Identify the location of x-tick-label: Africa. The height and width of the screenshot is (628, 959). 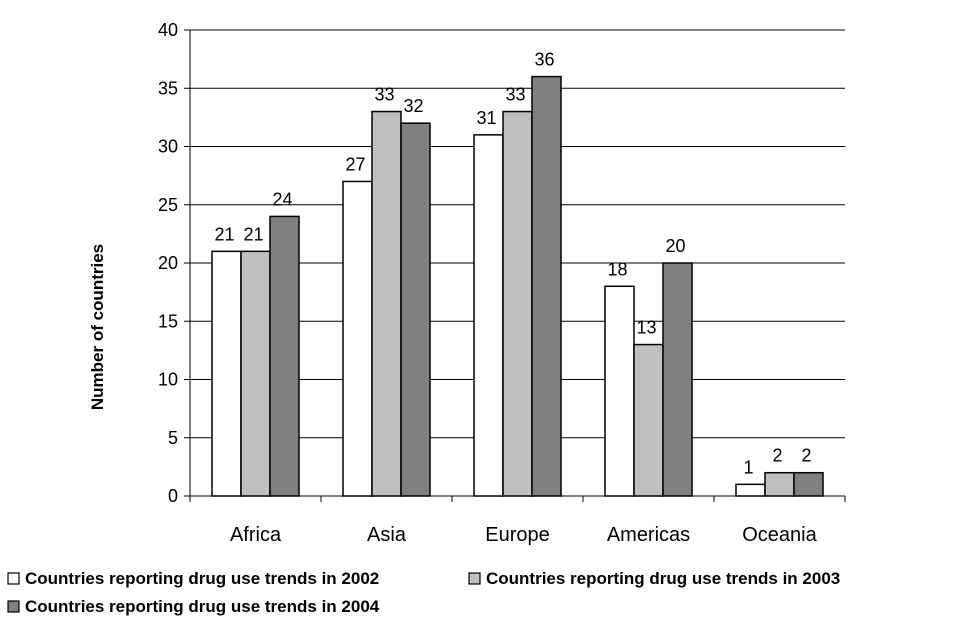
(256, 535).